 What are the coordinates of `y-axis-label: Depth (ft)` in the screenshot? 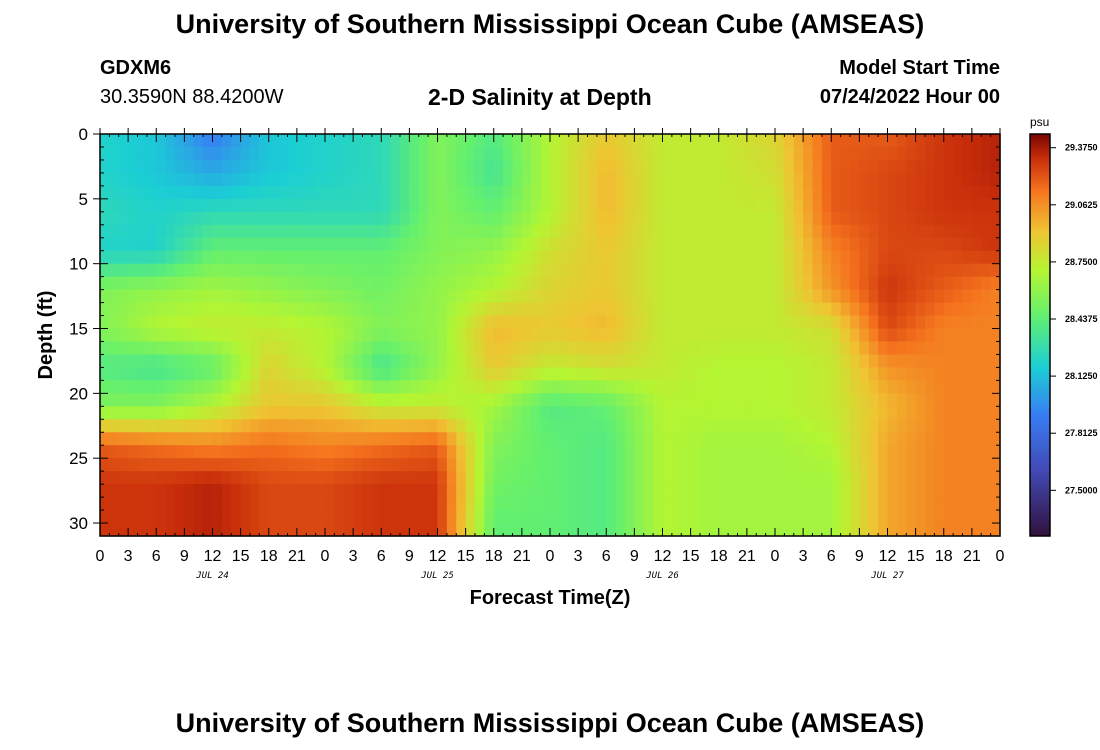 It's located at (46, 335).